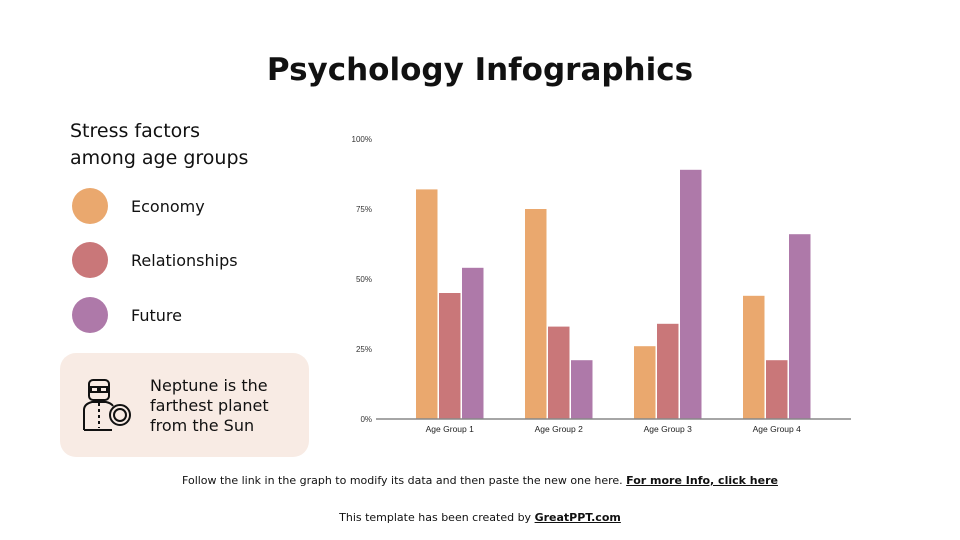  I want to click on legend-label: Future, so click(156, 315).